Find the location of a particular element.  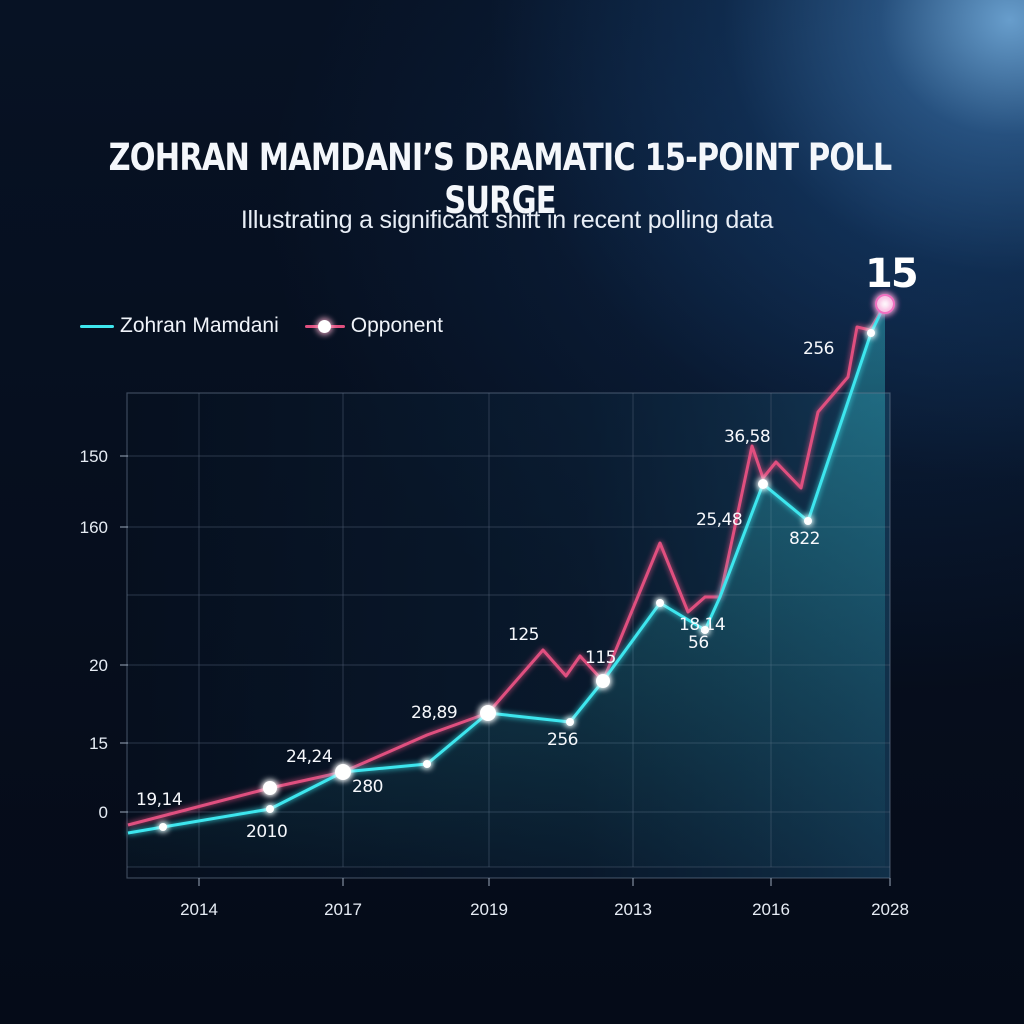

data-point-label: 36,58 is located at coordinates (747, 437).